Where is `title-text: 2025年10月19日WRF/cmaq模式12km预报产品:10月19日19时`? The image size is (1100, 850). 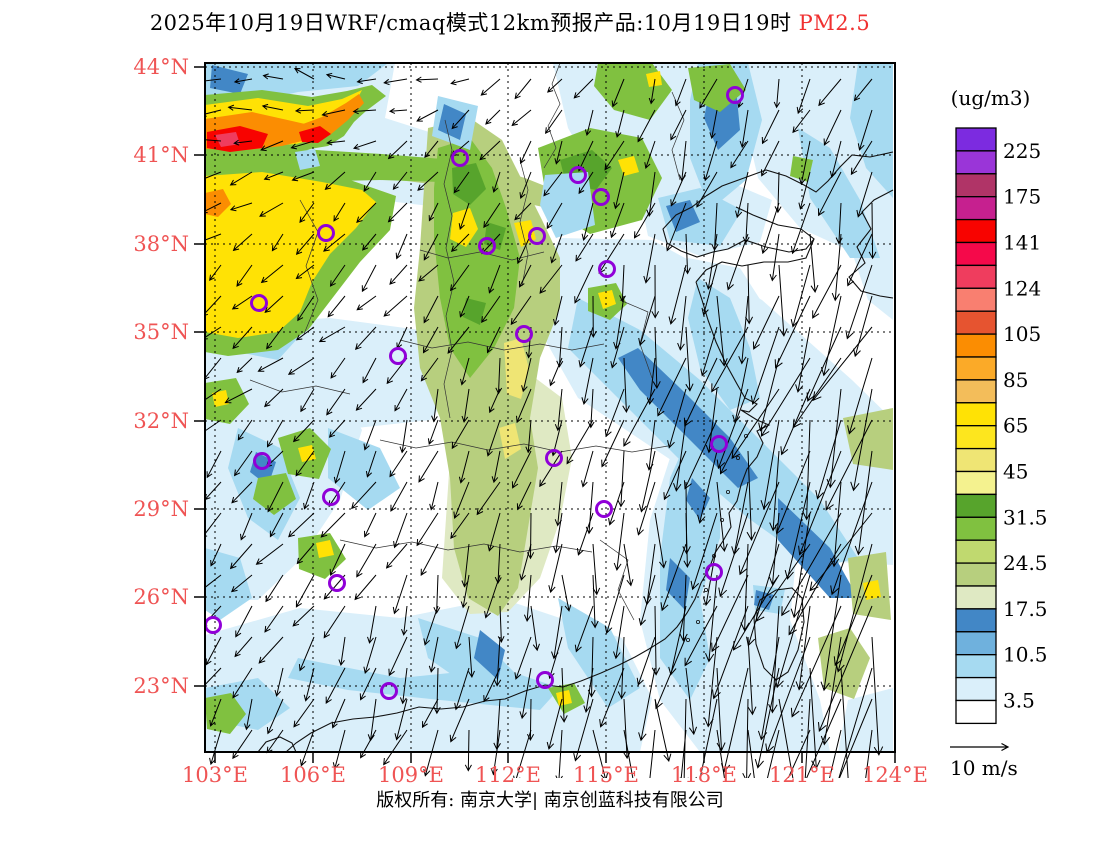
title-text: 2025年10月19日WRF/cmaq模式12km预报产品:10月19日19时 is located at coordinates (474, 23).